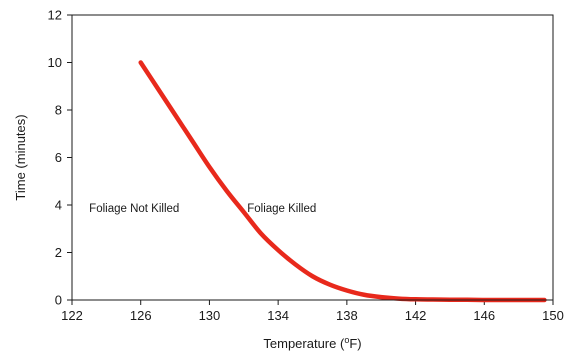 The width and height of the screenshot is (568, 354). What do you see at coordinates (304, 343) in the screenshot?
I see `x-axis-title-main: Temperature (` at bounding box center [304, 343].